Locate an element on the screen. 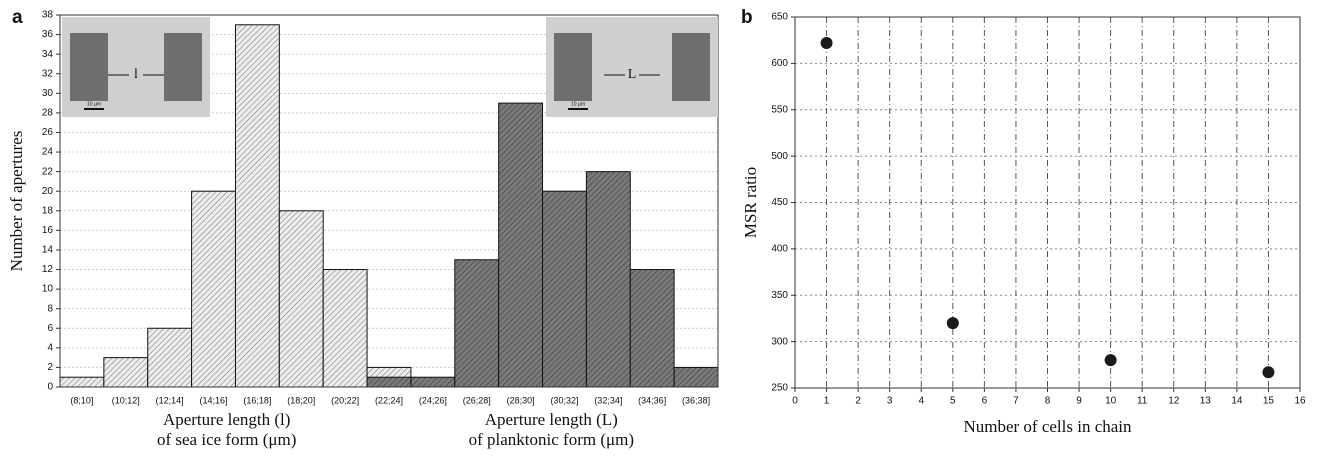 This screenshot has height=462, width=1321. x-tick-label: 11 is located at coordinates (1142, 401).